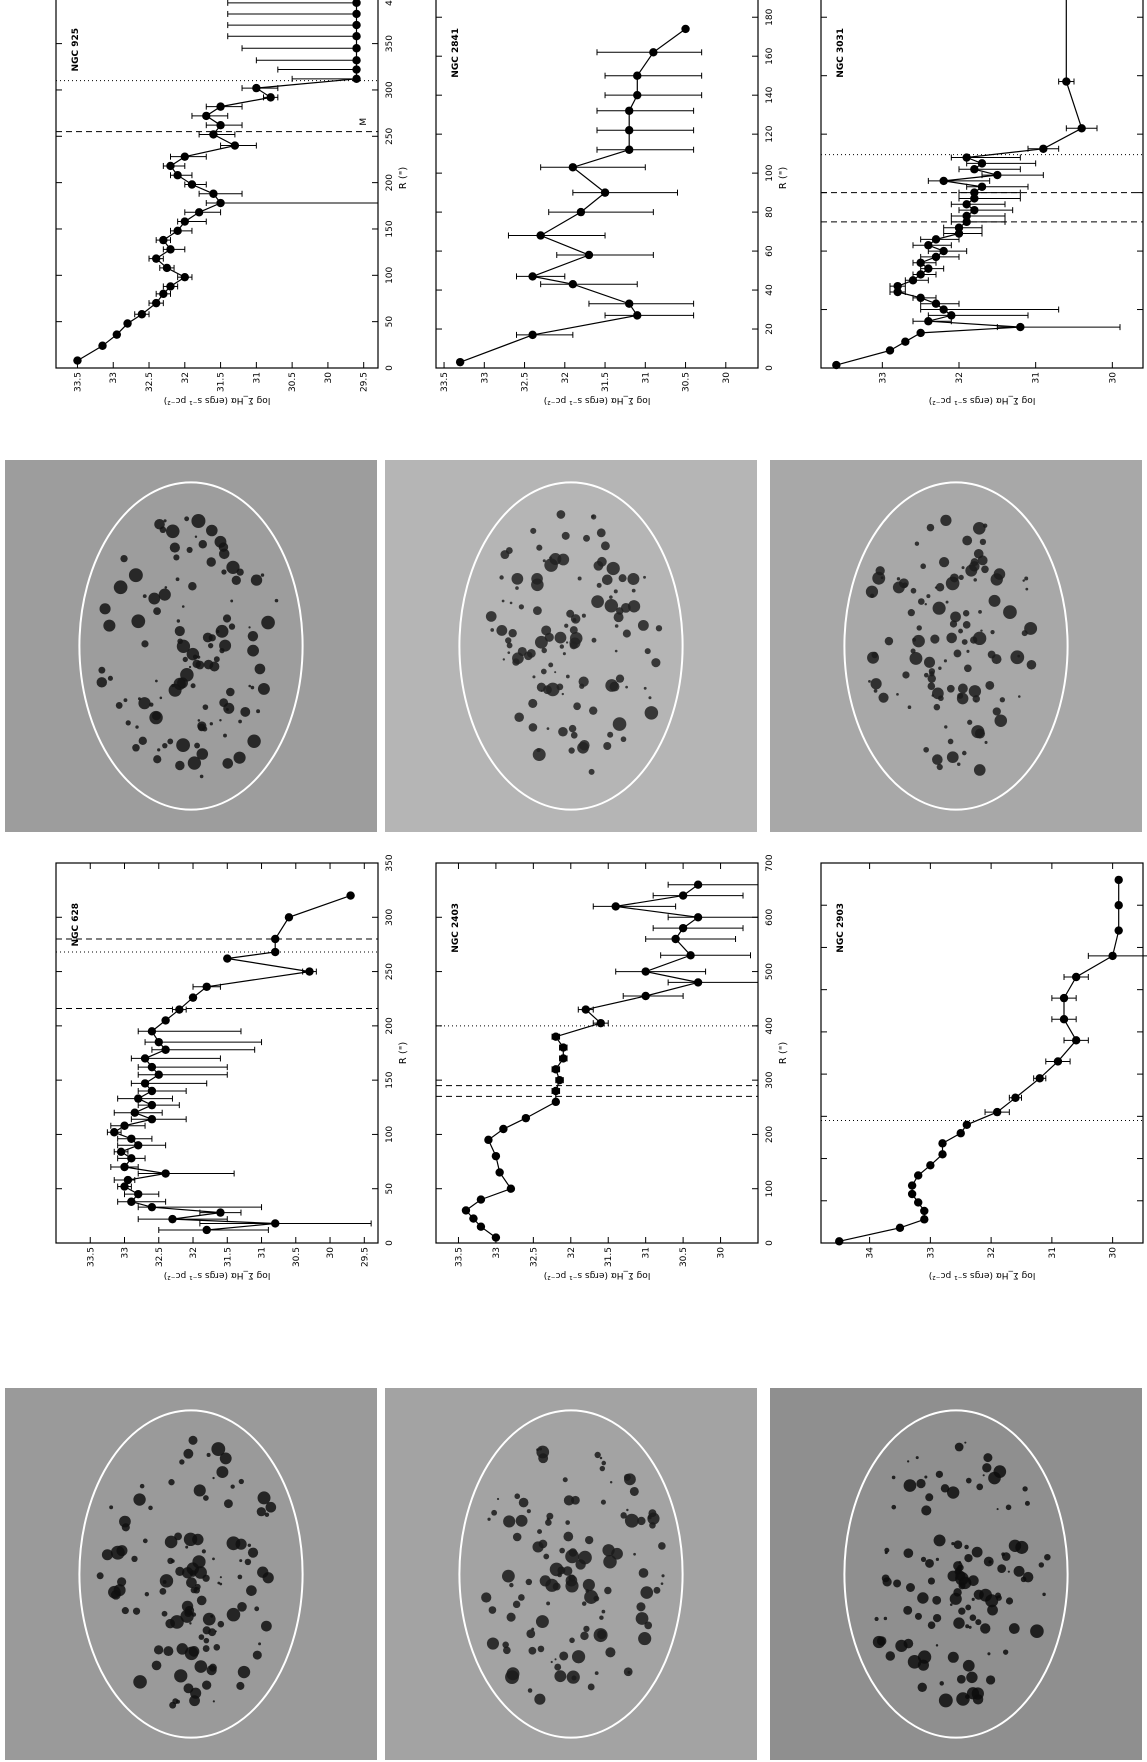  Describe the element at coordinates (191, 1574) in the screenshot. I see `img-ngc628-aperture-ellipse` at that location.